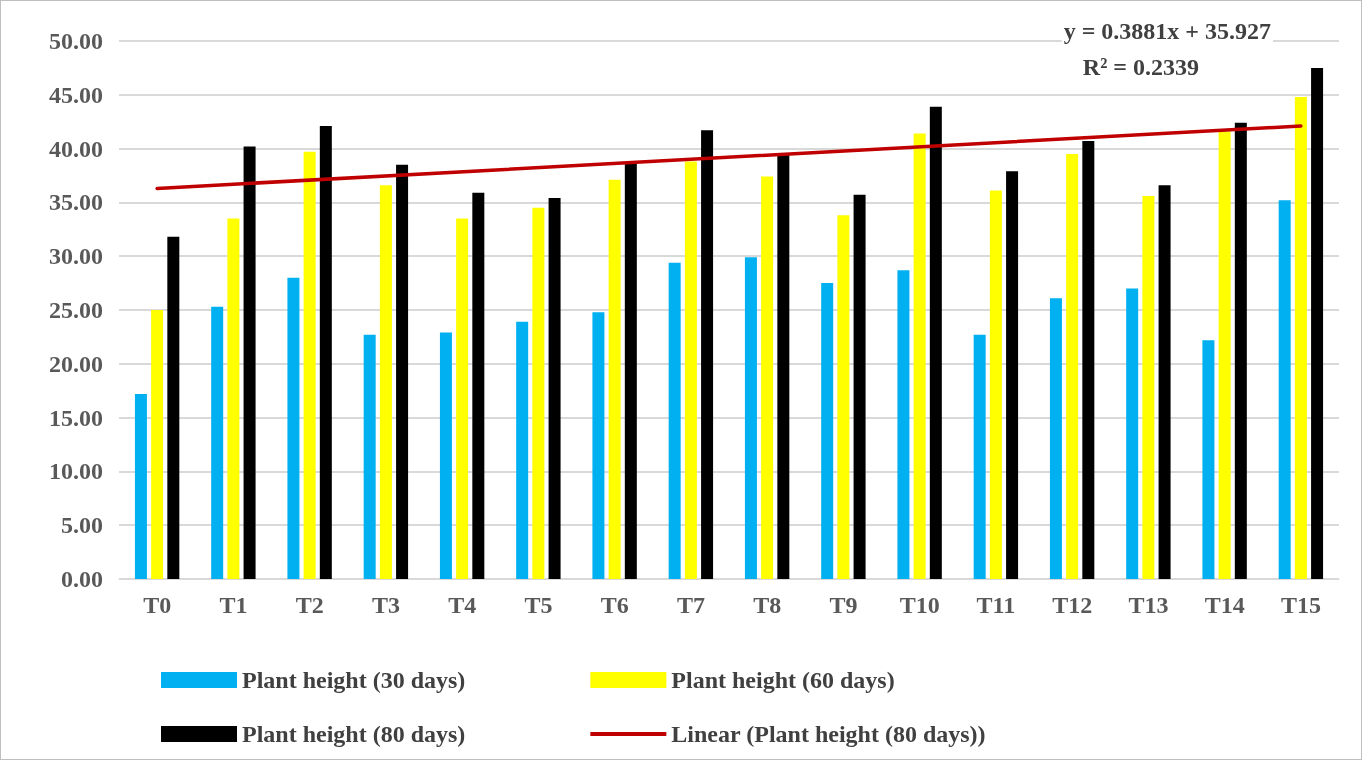 This screenshot has width=1362, height=760. I want to click on legend-label: Plant height (60 days), so click(783, 680).